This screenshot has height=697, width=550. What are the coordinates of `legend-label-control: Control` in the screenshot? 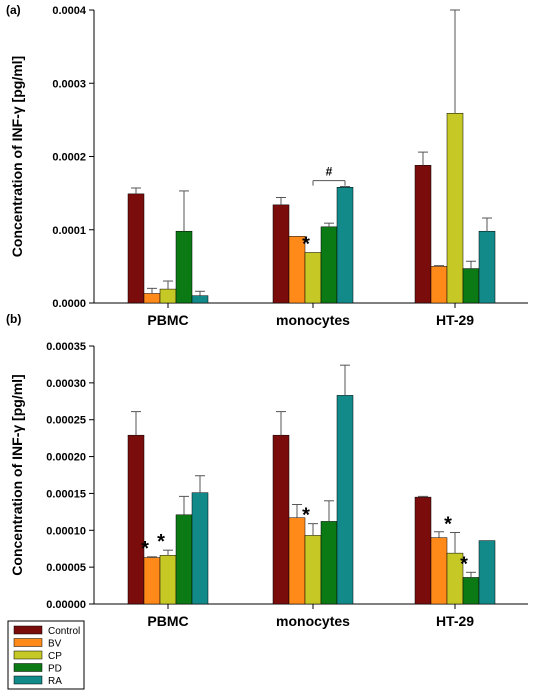 It's located at (64, 631).